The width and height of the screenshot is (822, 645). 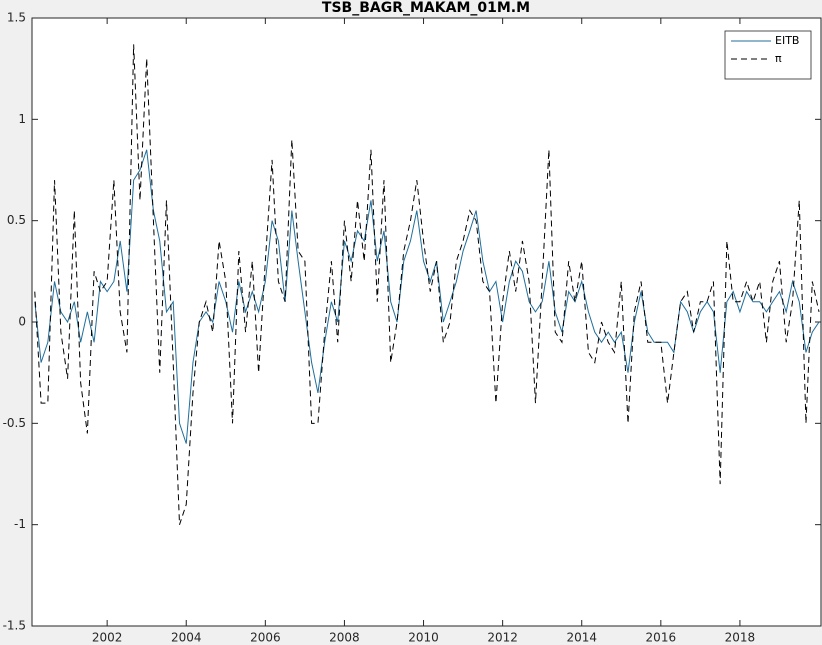 I want to click on legend-label: EITB, so click(x=787, y=40).